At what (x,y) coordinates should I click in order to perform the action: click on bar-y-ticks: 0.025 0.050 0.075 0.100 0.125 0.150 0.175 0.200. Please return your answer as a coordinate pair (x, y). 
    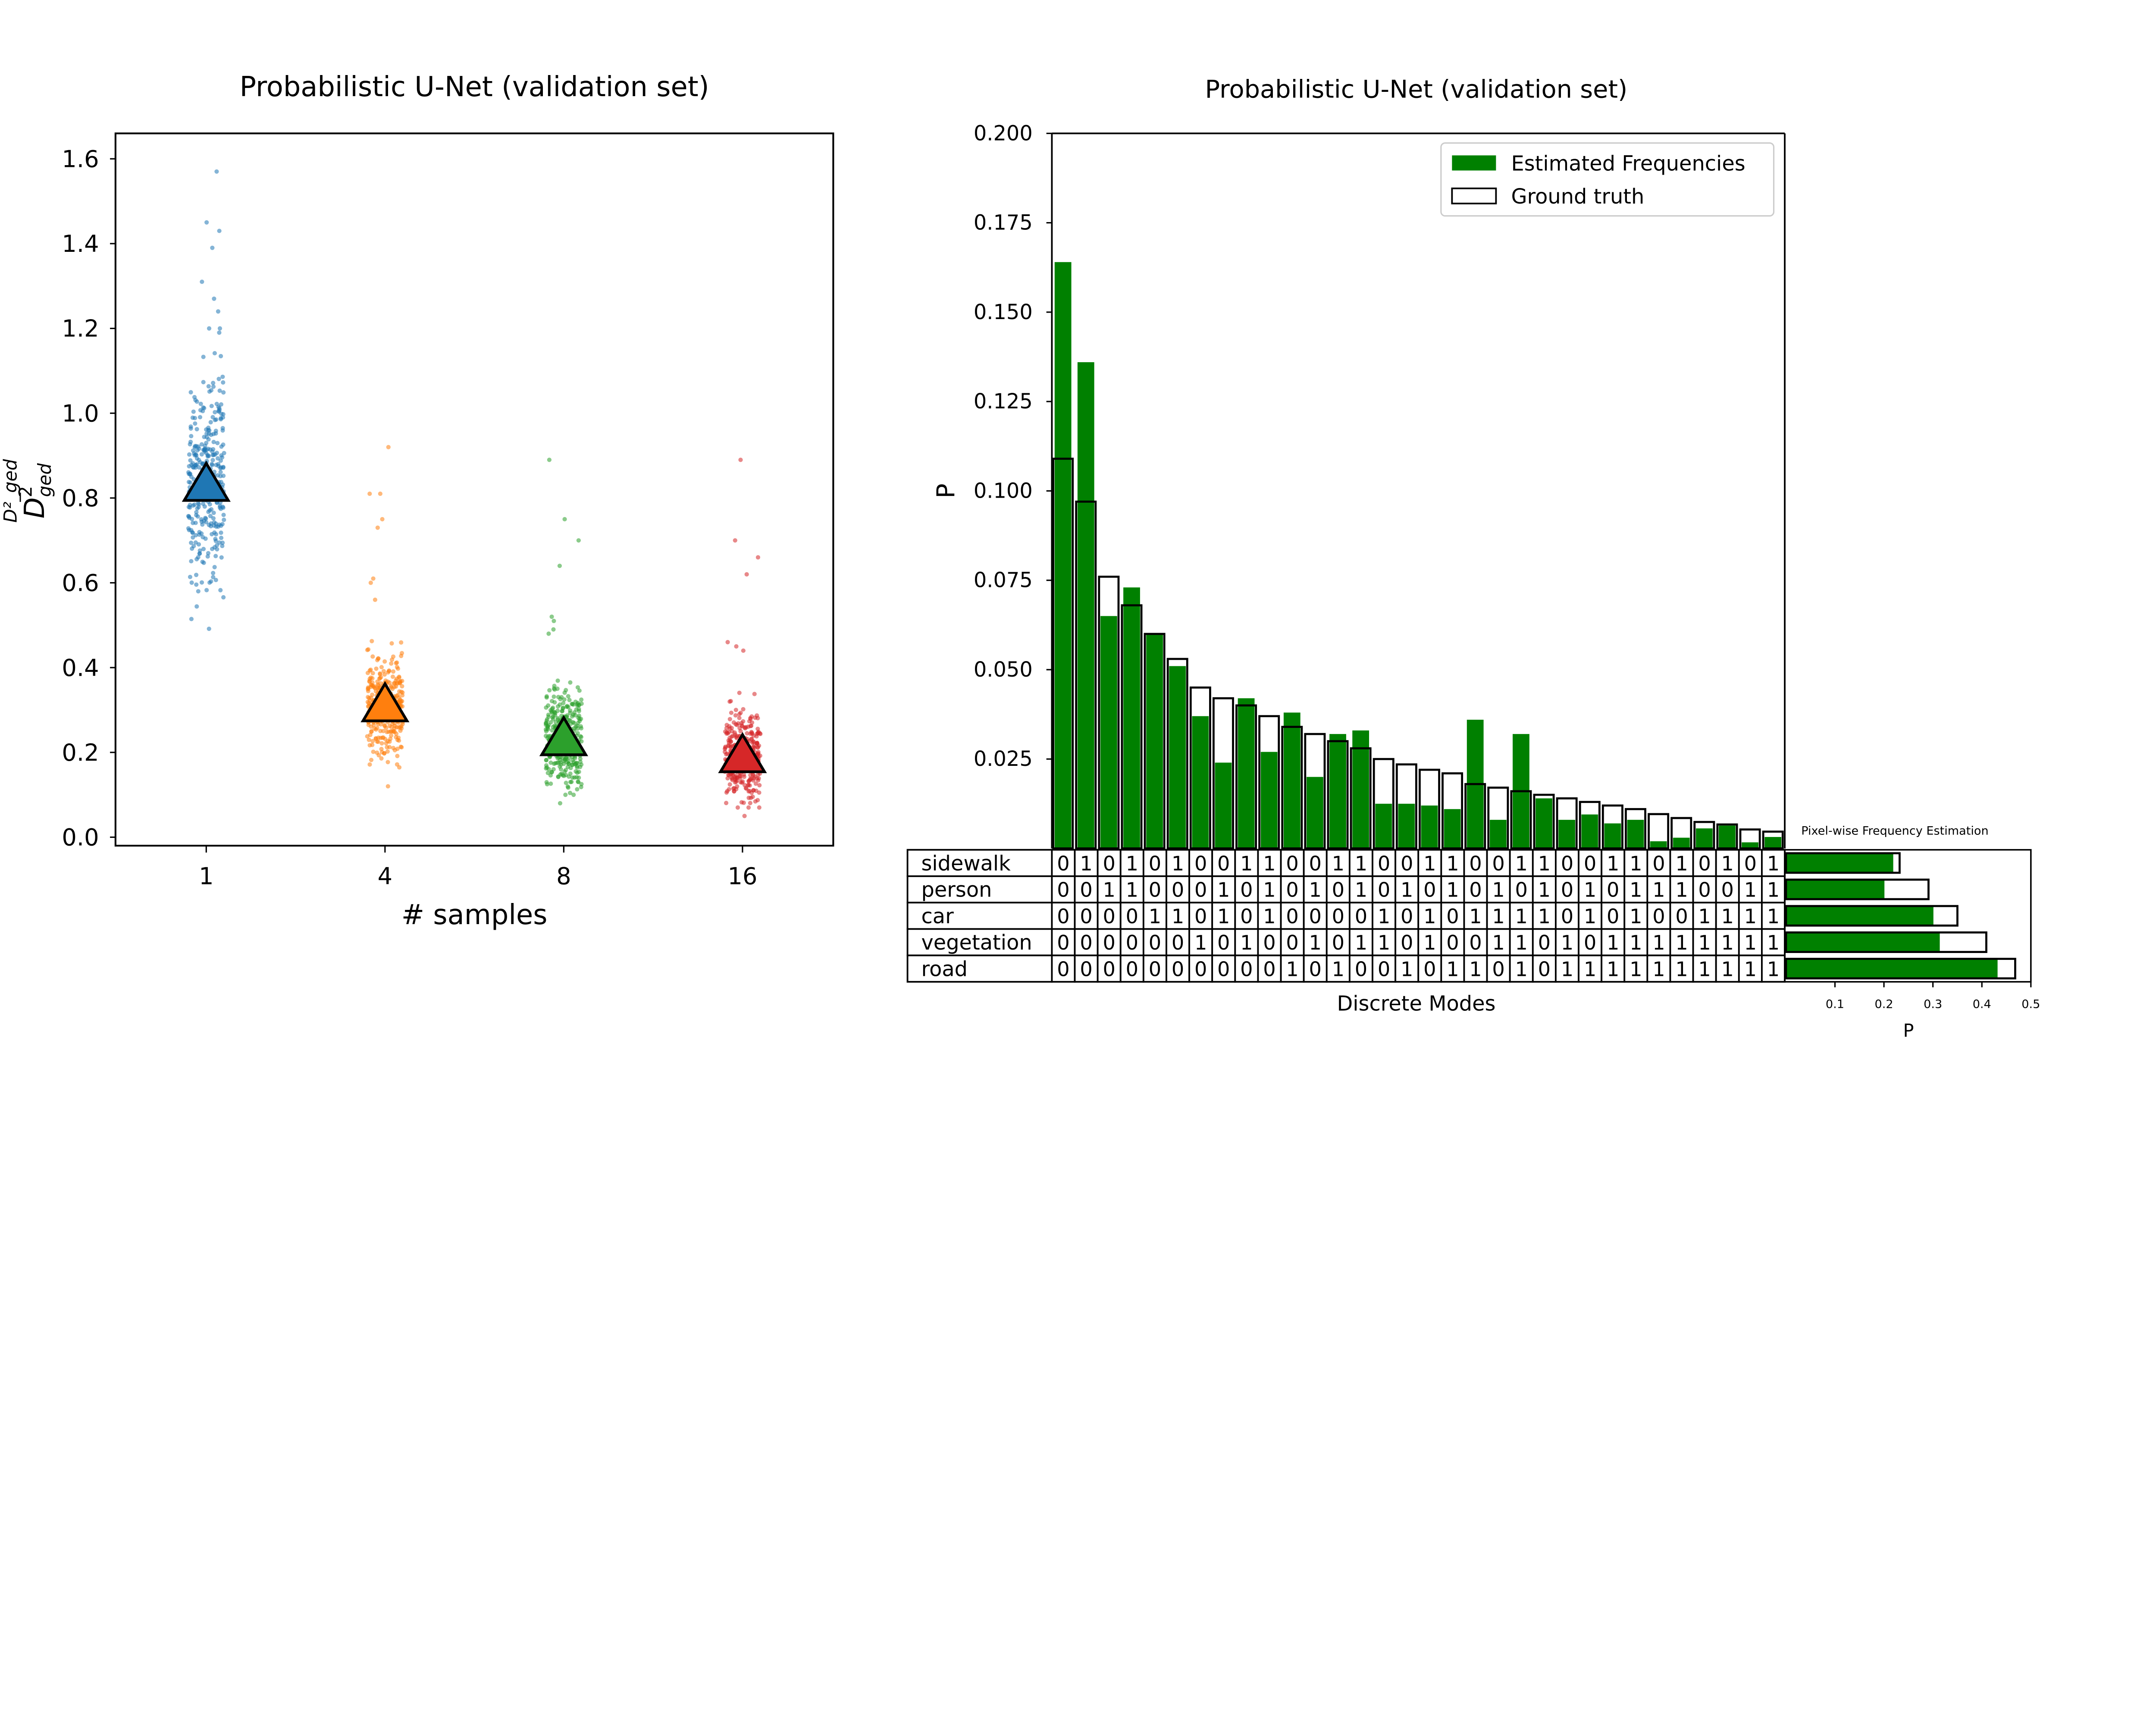
    Looking at the image, I should click on (1013, 446).